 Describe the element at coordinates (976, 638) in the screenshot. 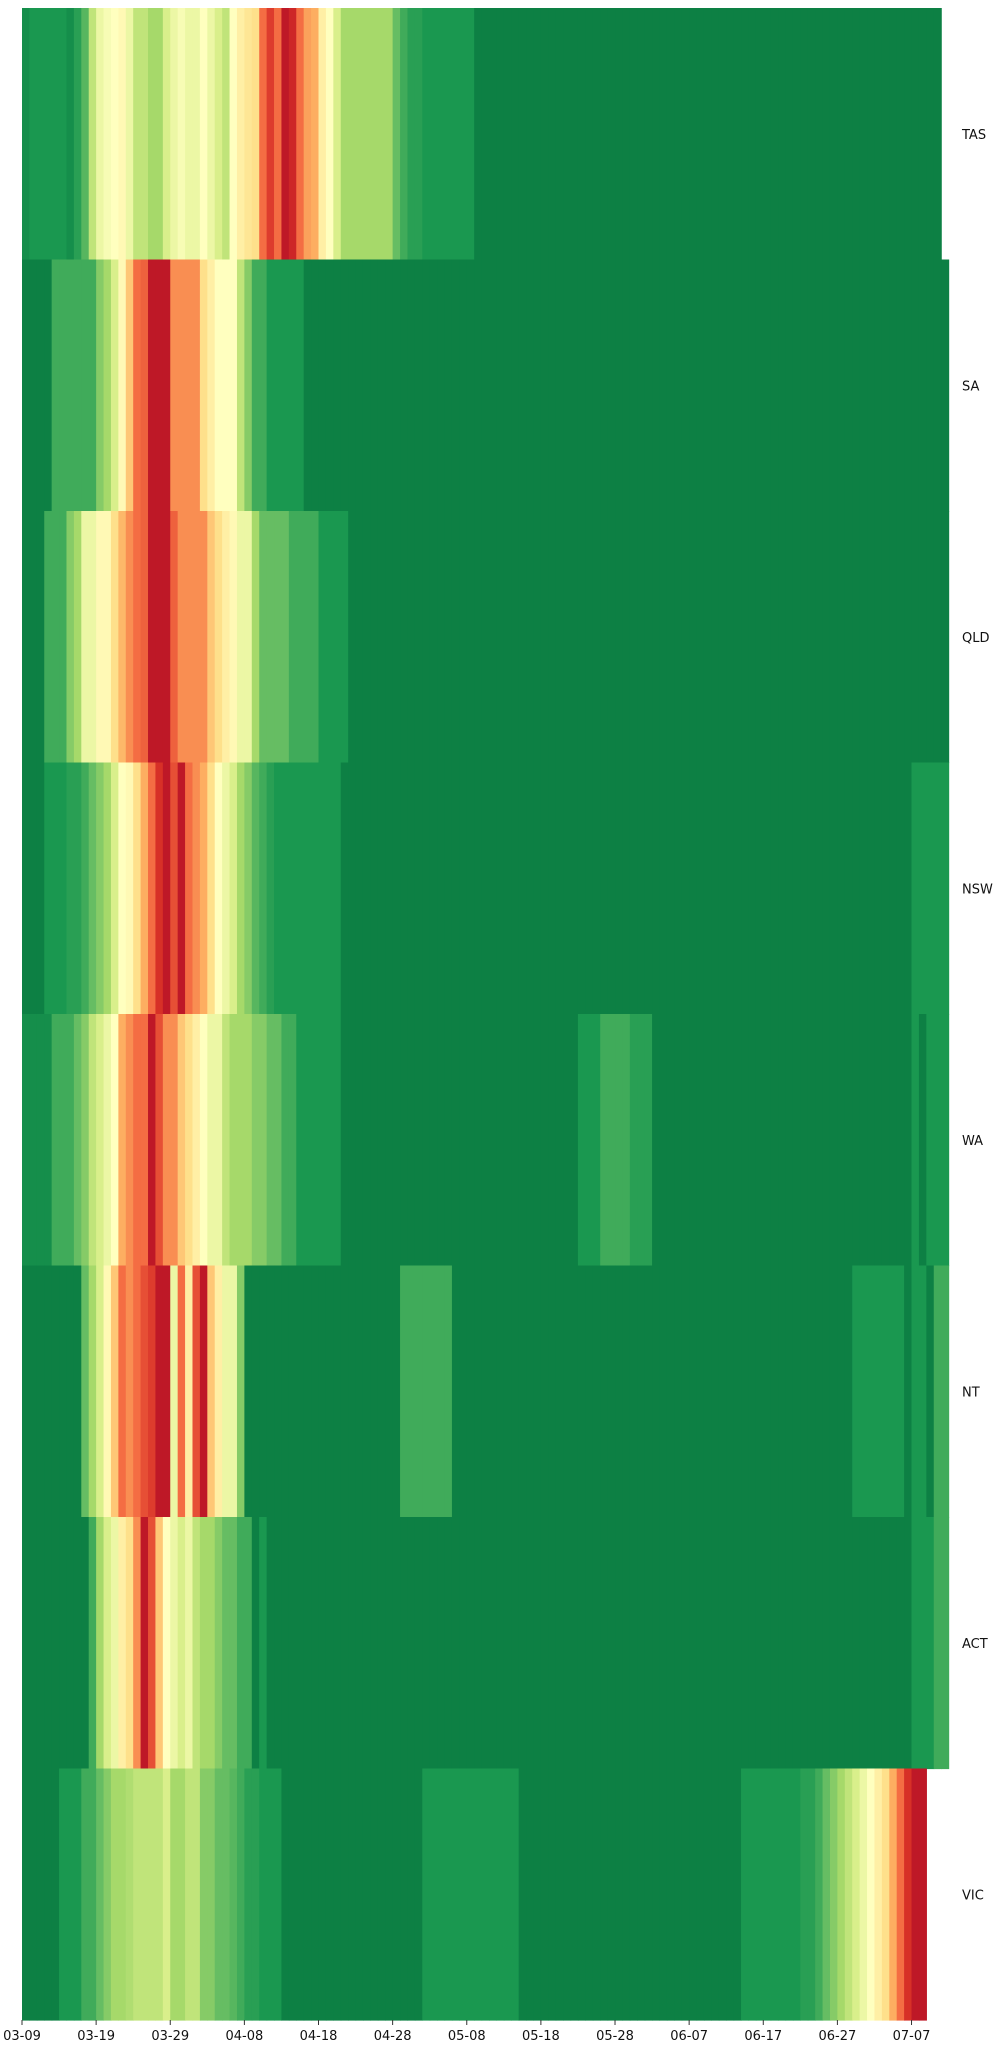

I see `row-label-qld: QLD` at that location.